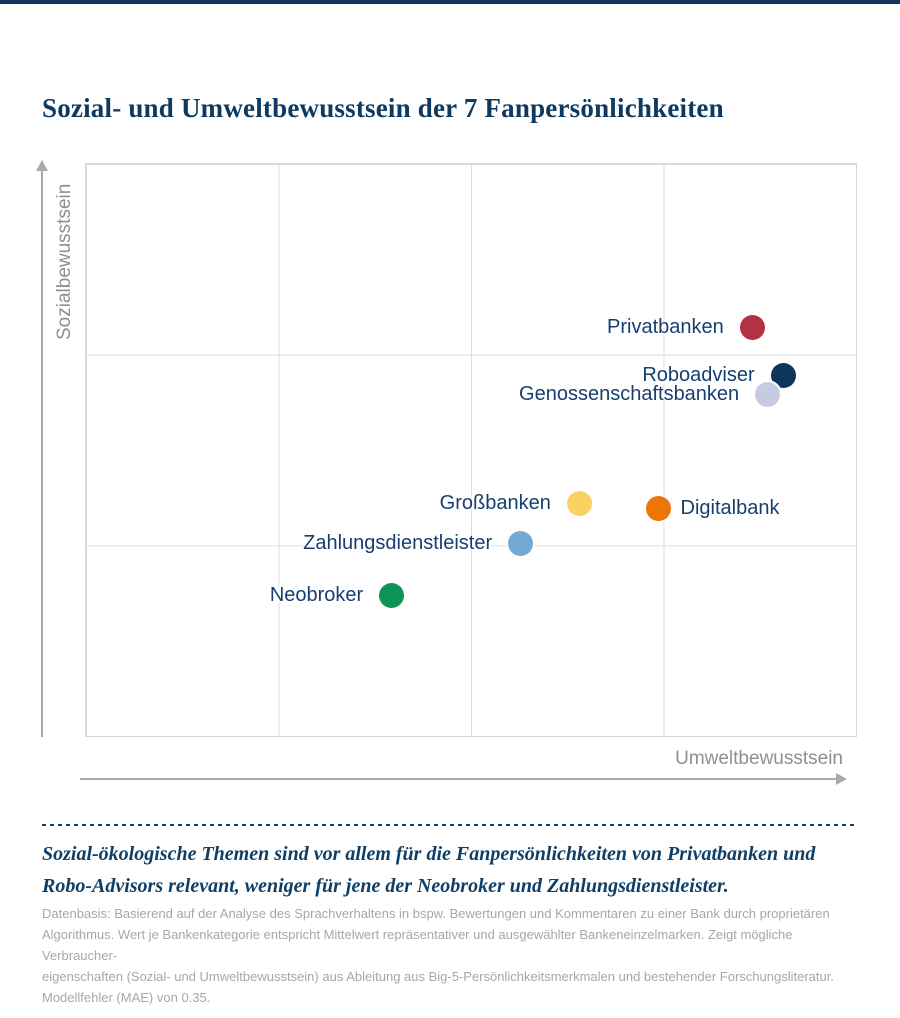 The image size is (900, 1018). Describe the element at coordinates (579, 504) in the screenshot. I see `data-point-gro-banken` at that location.